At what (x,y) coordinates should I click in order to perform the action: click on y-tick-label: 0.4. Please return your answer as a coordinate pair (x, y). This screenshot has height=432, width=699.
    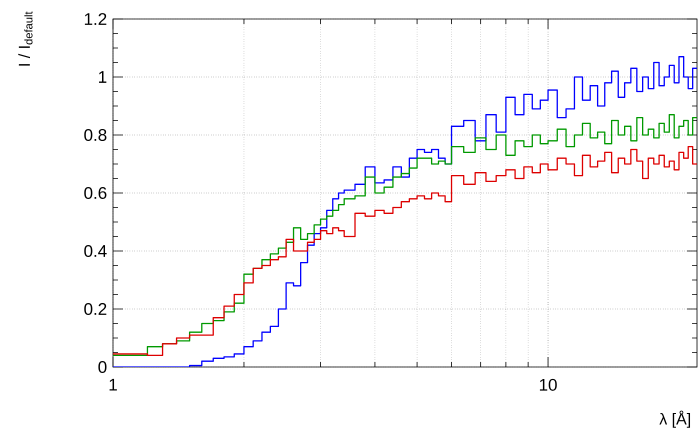
    Looking at the image, I should click on (95, 251).